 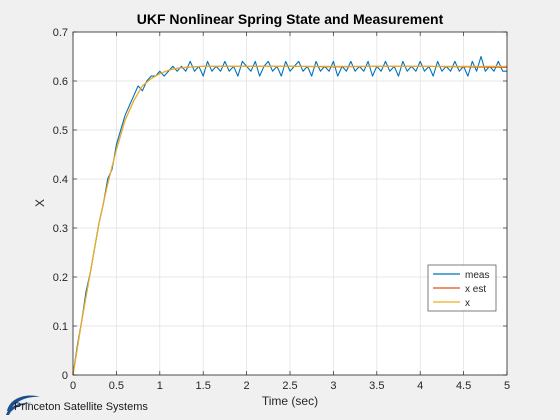 What do you see at coordinates (65, 376) in the screenshot?
I see `y-tick-label: 0` at bounding box center [65, 376].